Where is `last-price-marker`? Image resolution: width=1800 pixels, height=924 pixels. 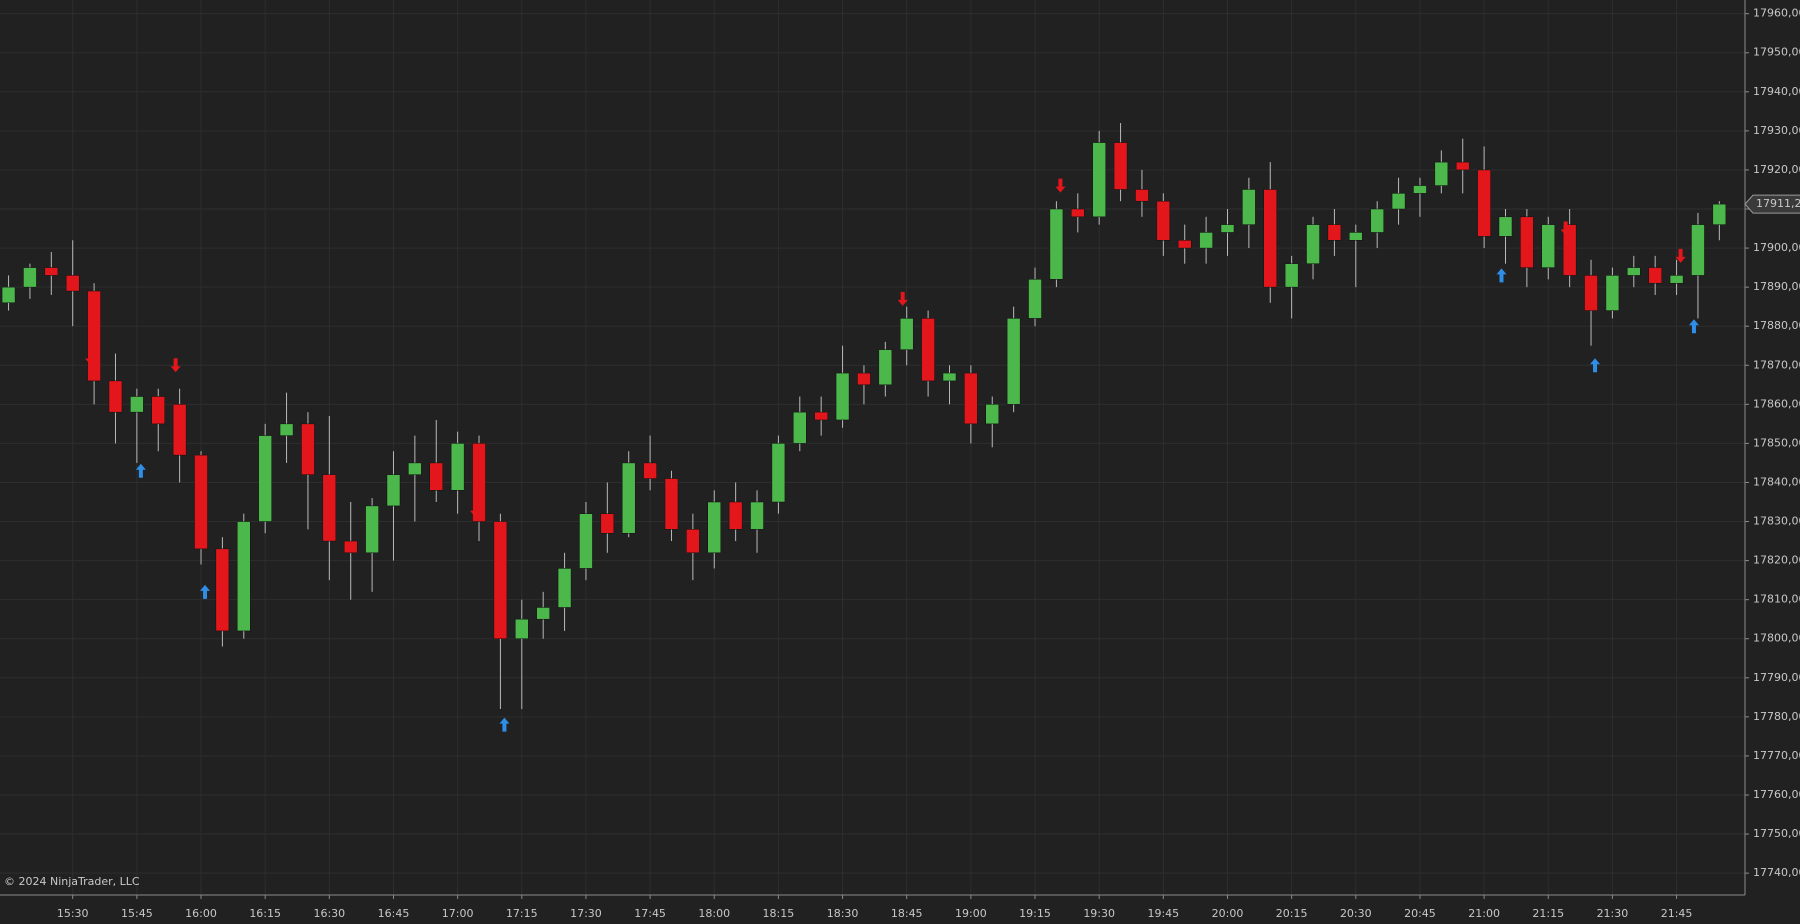
last-price-marker is located at coordinates (1772, 204).